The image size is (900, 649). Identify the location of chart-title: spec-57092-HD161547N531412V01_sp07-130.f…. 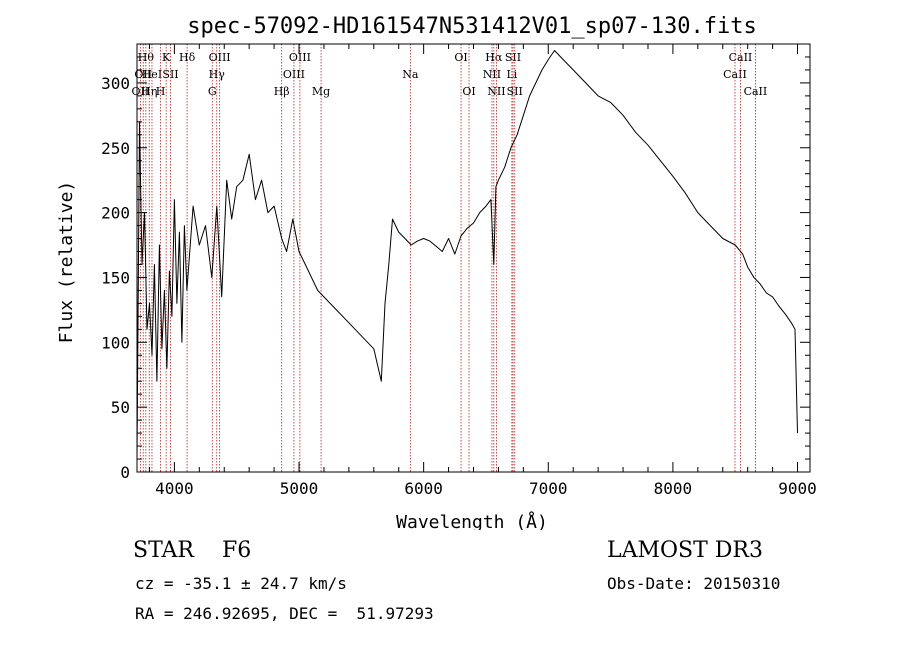
(472, 26).